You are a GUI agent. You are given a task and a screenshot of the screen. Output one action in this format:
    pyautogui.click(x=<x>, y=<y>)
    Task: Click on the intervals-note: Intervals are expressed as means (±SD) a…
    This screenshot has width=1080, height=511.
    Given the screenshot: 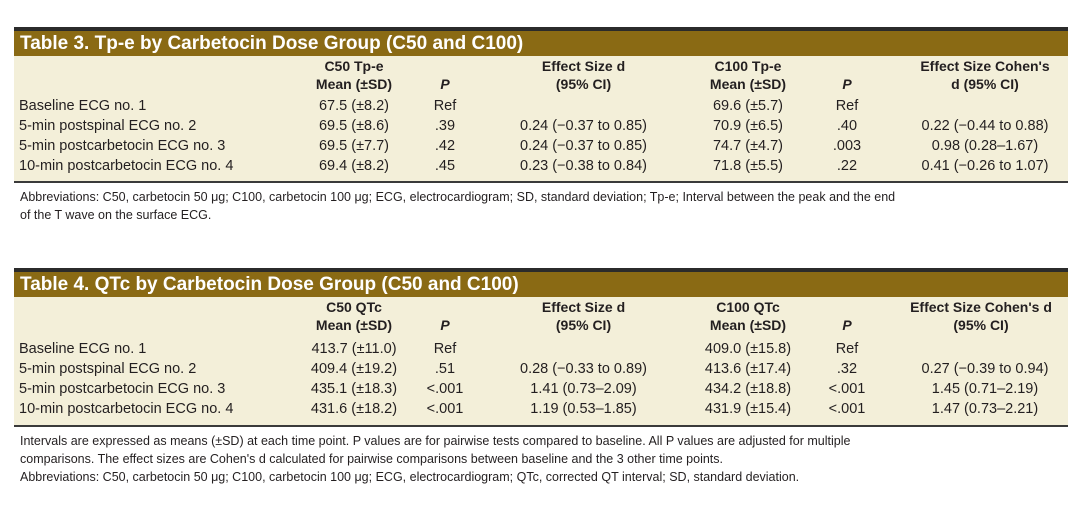 What is the action you would take?
    pyautogui.click(x=435, y=441)
    